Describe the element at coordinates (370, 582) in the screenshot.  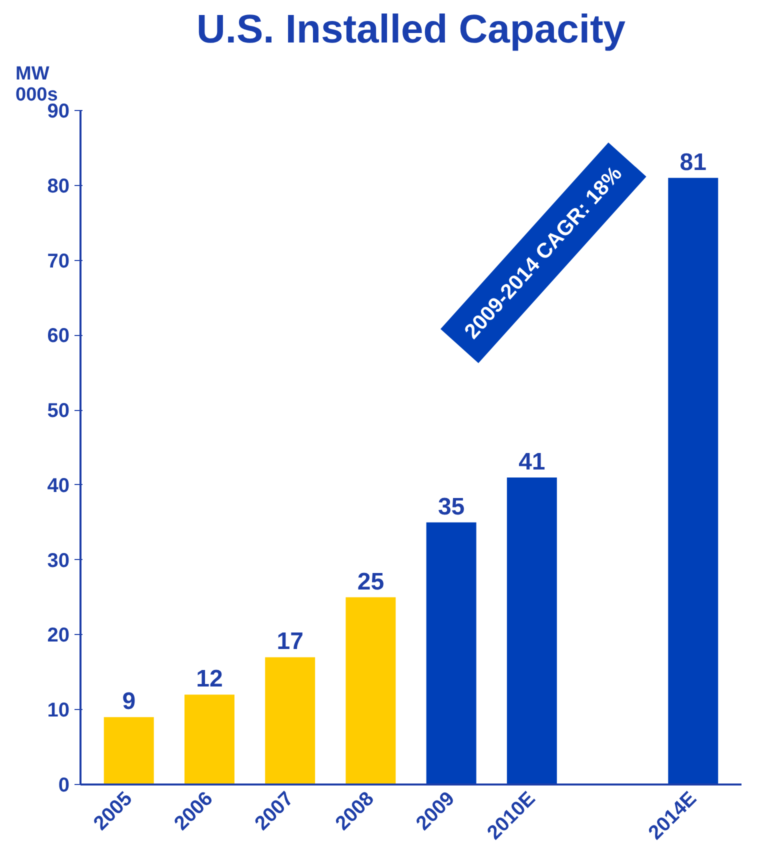
I see `data-label: 25` at that location.